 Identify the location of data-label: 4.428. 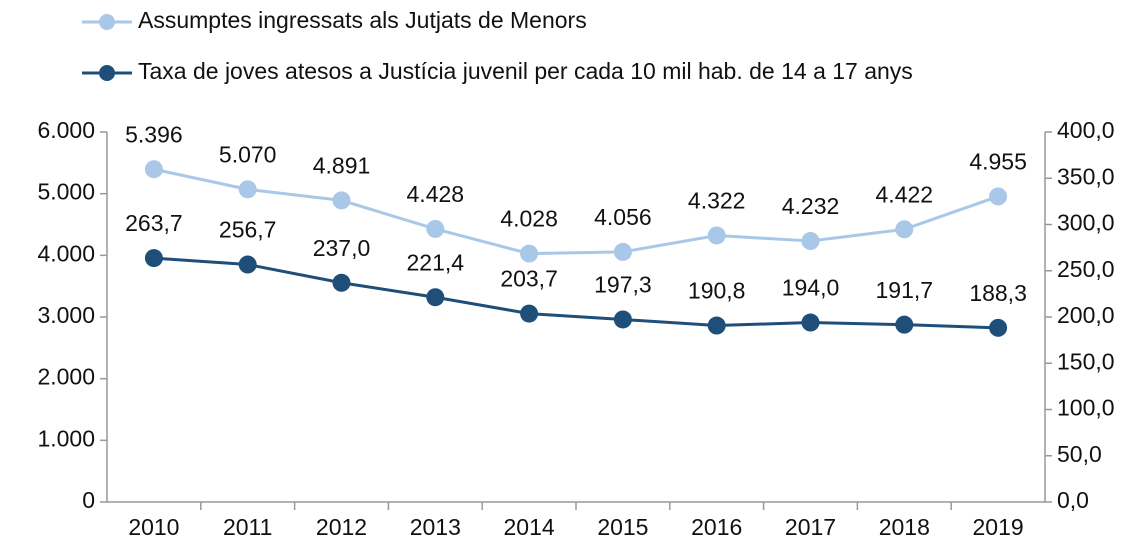
(436, 194).